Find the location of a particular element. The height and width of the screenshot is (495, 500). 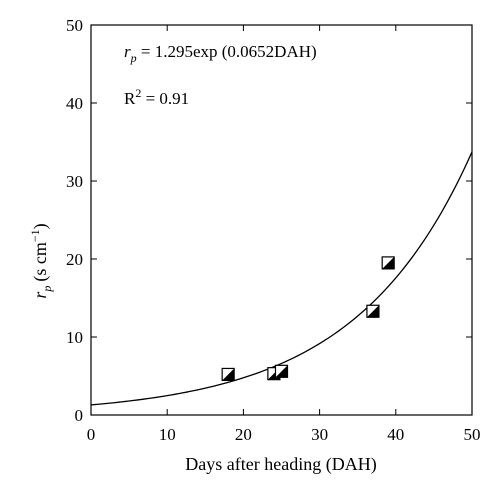

r2-prefix: R is located at coordinates (130, 98).